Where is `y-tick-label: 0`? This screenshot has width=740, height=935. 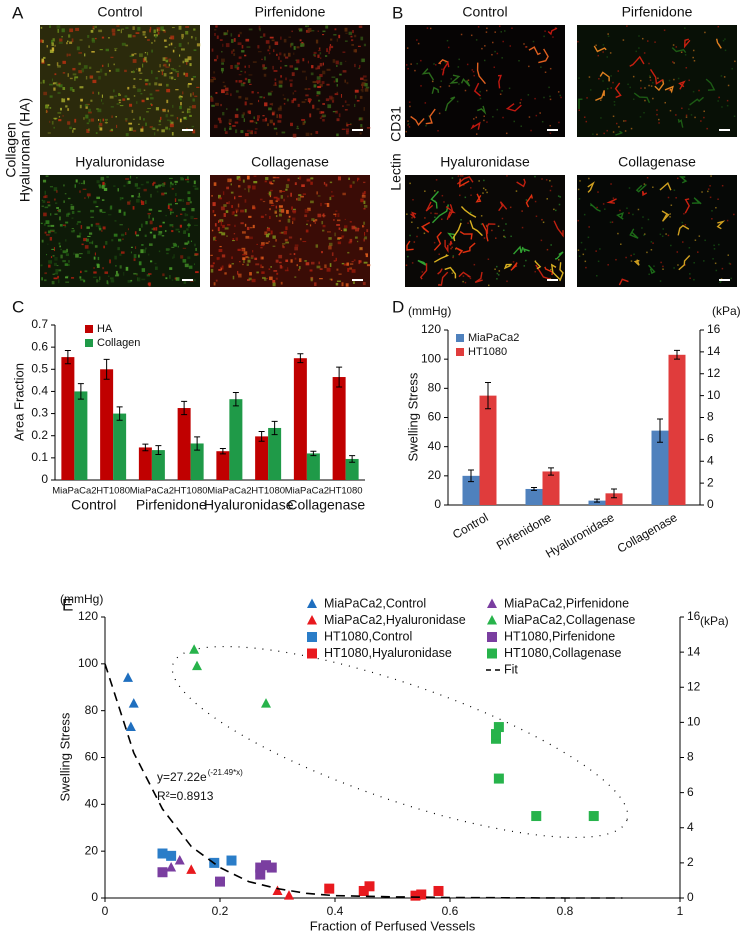
y-tick-label: 0 is located at coordinates (44, 479).